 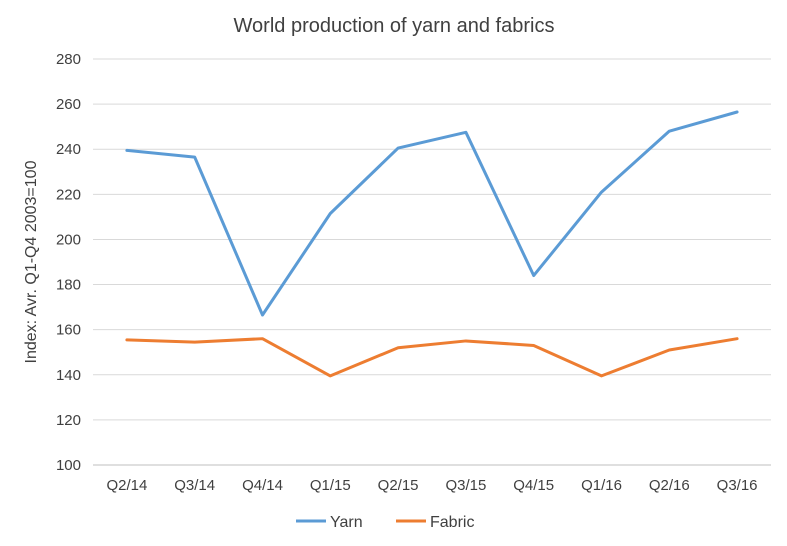 I want to click on y-tick-label: 200, so click(x=68, y=239).